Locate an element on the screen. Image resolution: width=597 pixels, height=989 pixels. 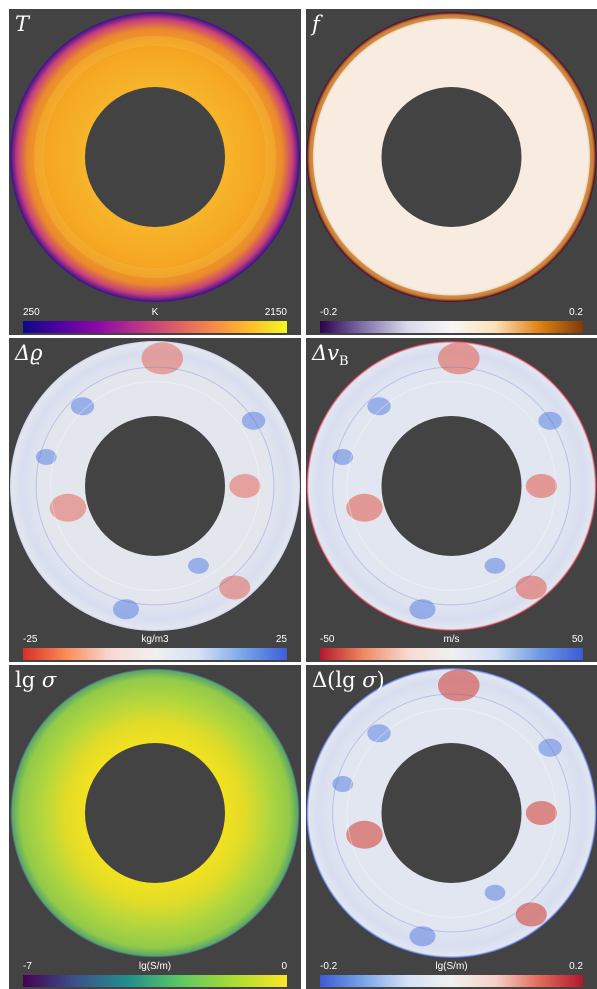
colorbar-max-label: 2150 is located at coordinates (275, 312).